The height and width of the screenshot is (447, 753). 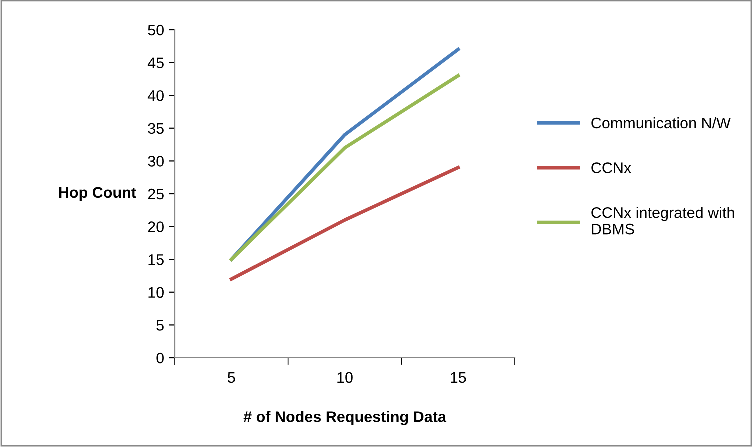 I want to click on y-tick-label: 45, so click(x=156, y=63).